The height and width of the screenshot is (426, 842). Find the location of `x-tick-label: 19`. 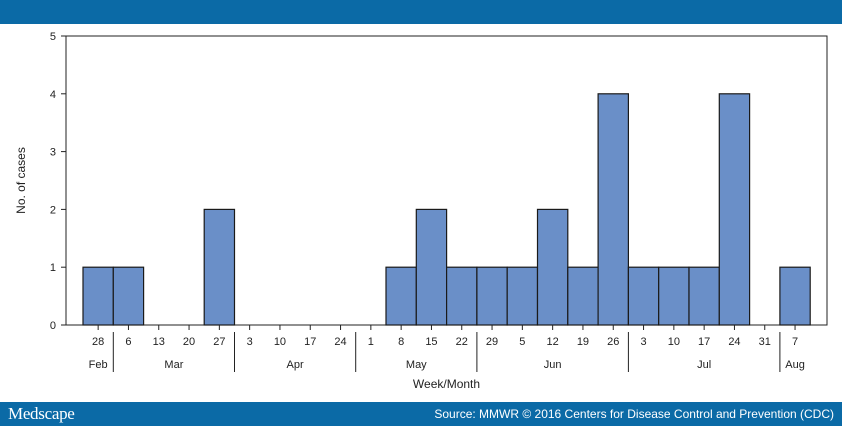

x-tick-label: 19 is located at coordinates (583, 342).